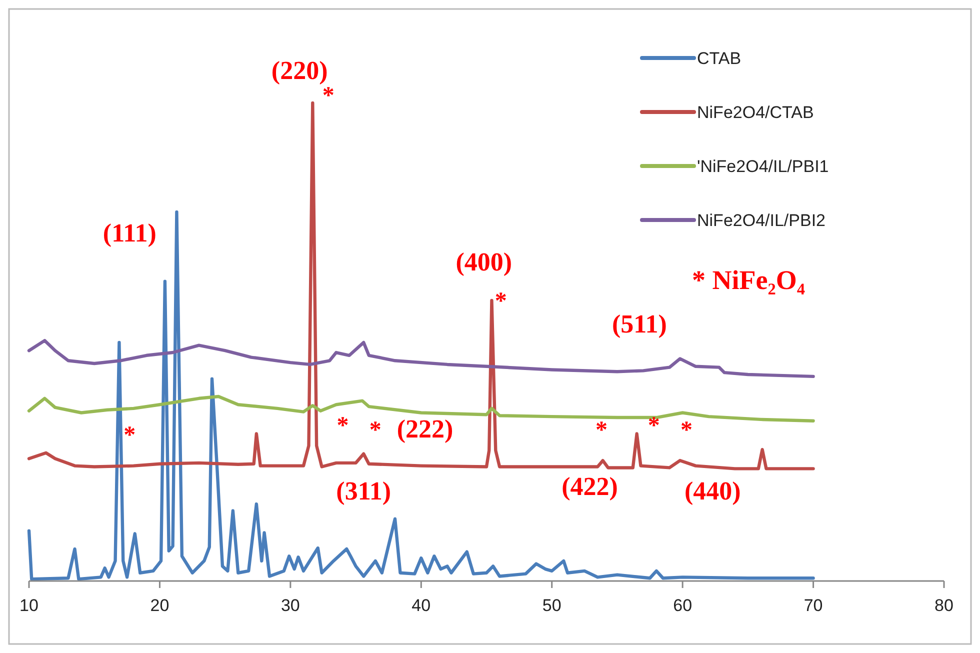 The image size is (980, 653). I want to click on annotation: (400), so click(484, 261).